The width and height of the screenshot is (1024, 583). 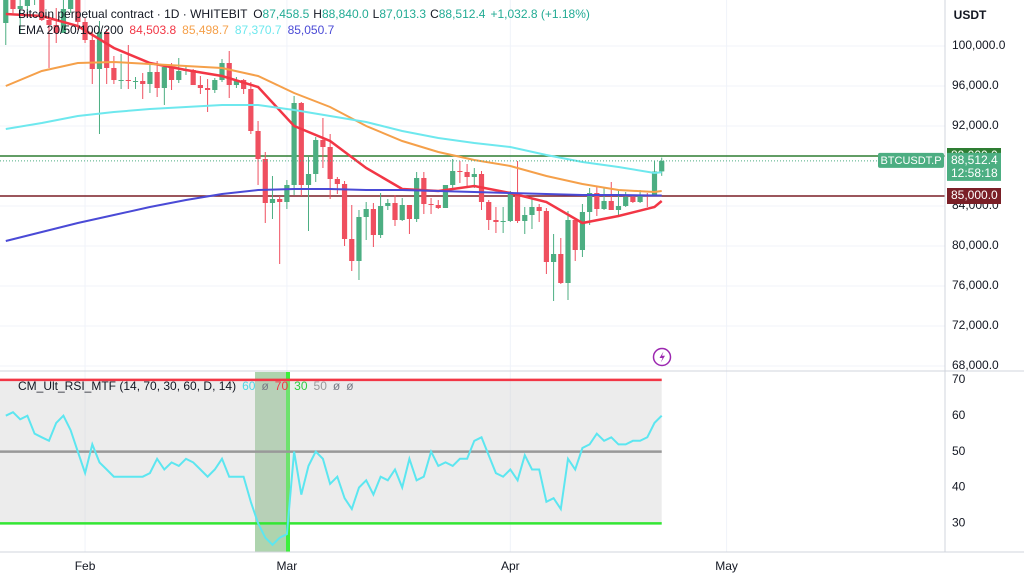 What do you see at coordinates (287, 566) in the screenshot?
I see `x-tick-label: Mar` at bounding box center [287, 566].